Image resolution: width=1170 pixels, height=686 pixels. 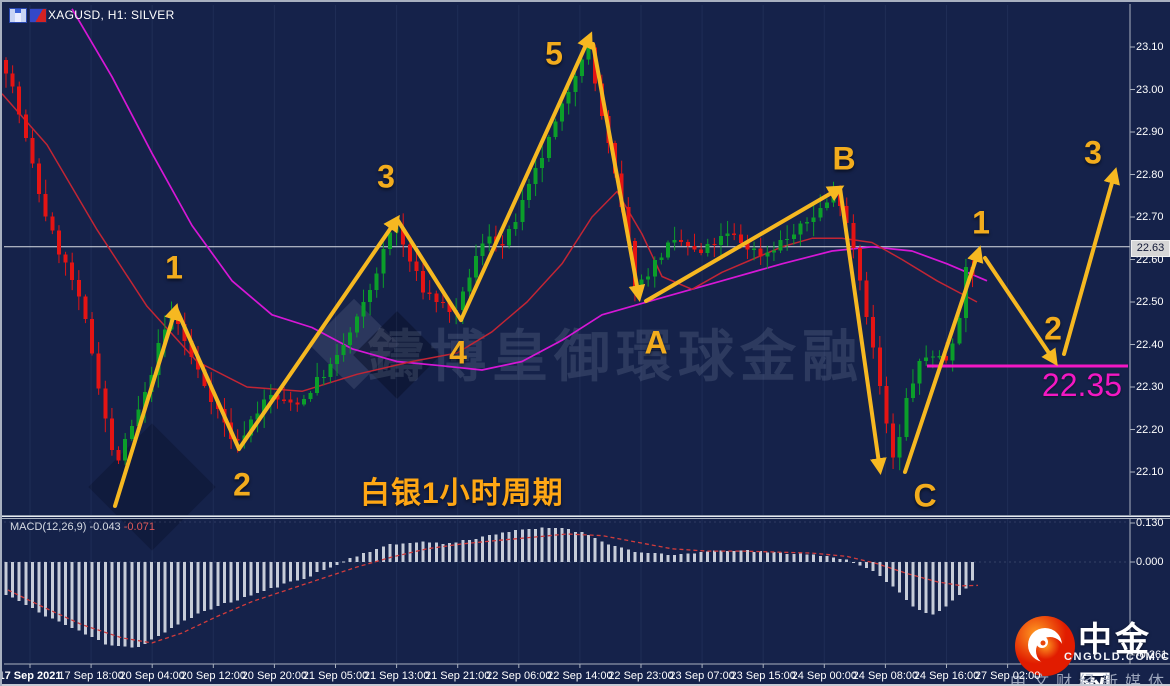 I want to click on time-axis-label: 22 Sep 14:00, so click(x=580, y=676).